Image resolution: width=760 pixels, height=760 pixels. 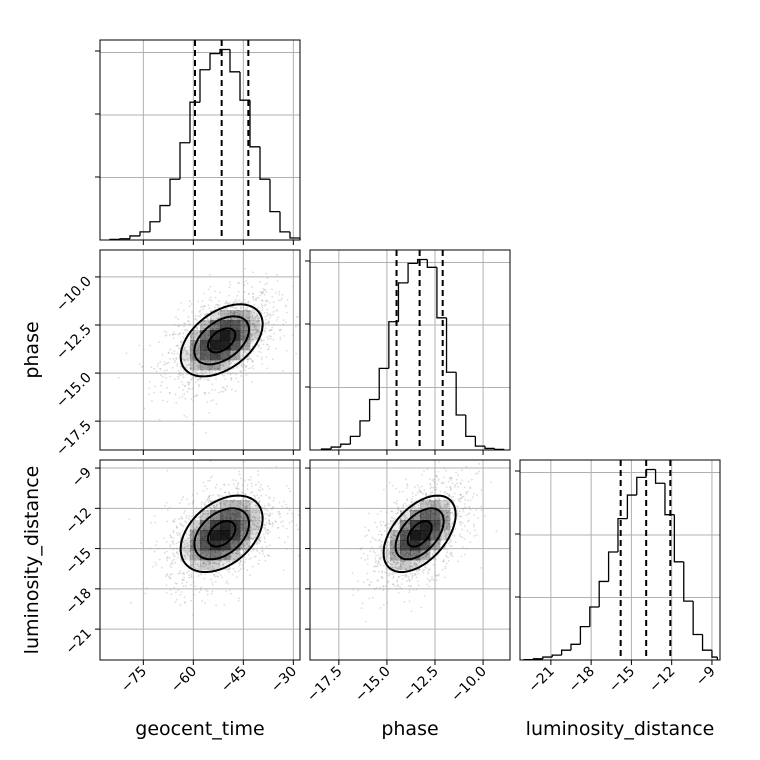 I want to click on histogram-bar-geocent-time, so click(x=244, y=86).